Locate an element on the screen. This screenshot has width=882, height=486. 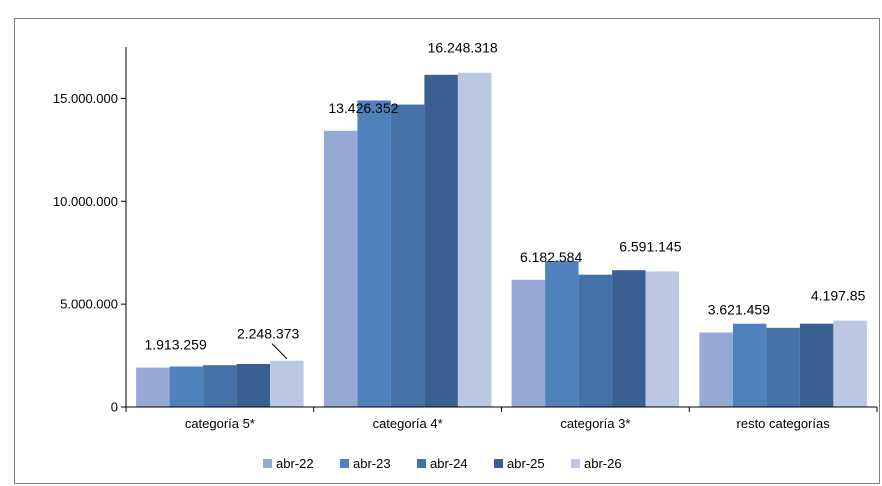
category-label: categoría 4* is located at coordinates (408, 423).